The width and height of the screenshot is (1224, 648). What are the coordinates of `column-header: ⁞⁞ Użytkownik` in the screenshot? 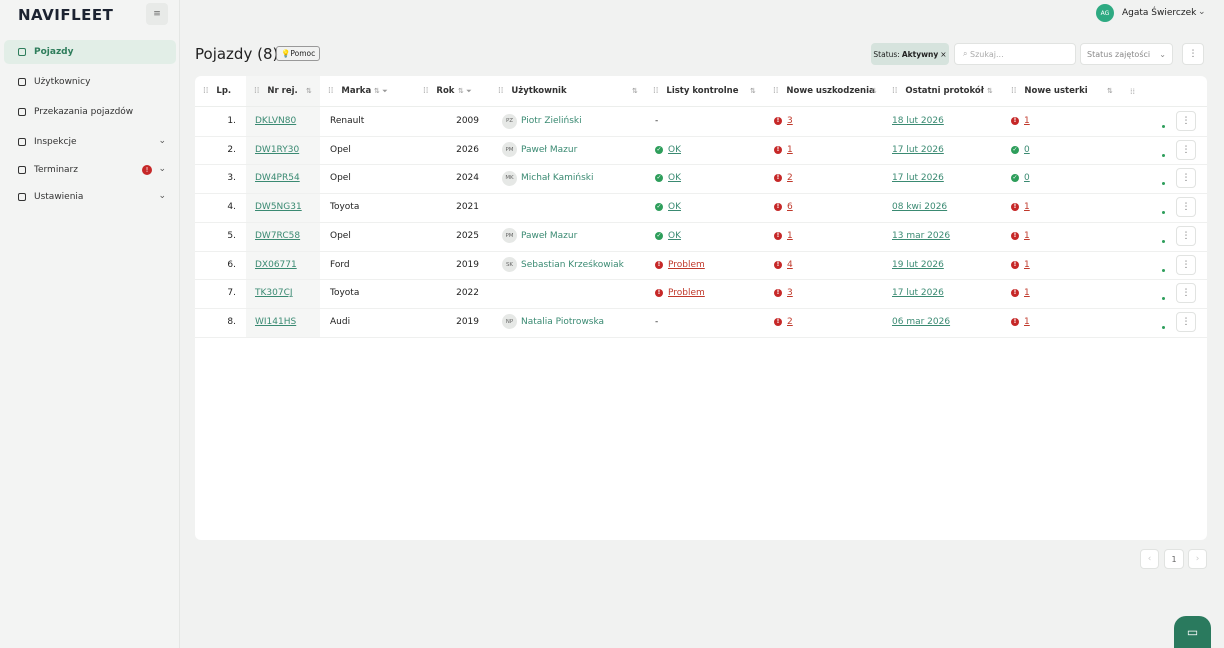 It's located at (532, 91).